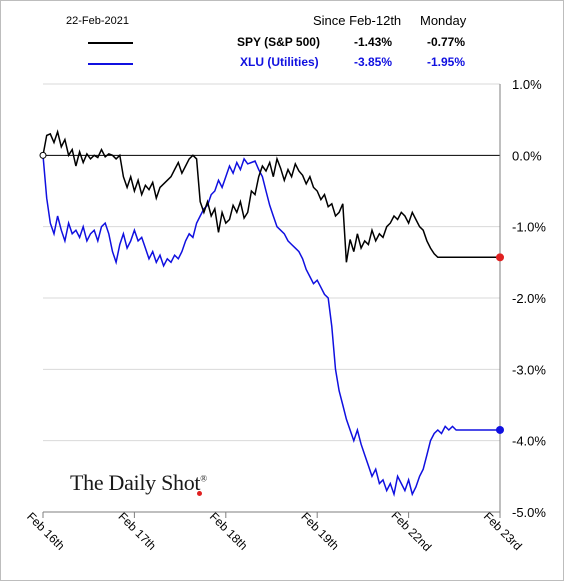 This screenshot has width=564, height=581. Describe the element at coordinates (319, 530) in the screenshot. I see `x-tick-label: Feb 19th` at that location.